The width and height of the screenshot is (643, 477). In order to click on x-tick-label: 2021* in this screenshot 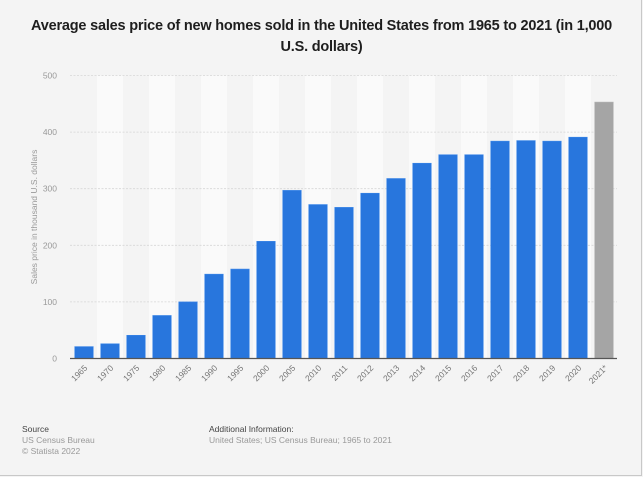, I will do `click(598, 373)`.